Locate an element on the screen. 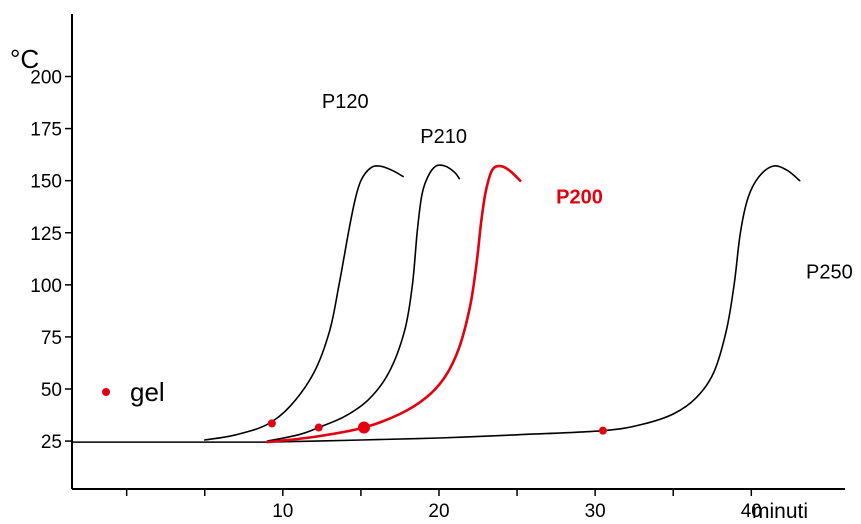 Image resolution: width=861 pixels, height=524 pixels. y-tick-label: 75 is located at coordinates (51, 338).